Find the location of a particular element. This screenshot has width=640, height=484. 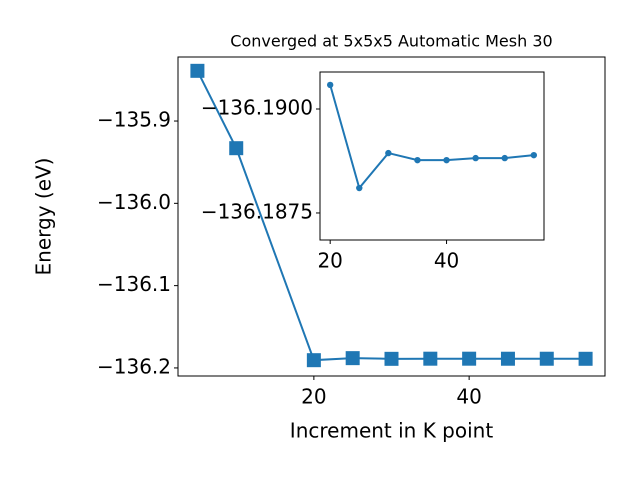

line is located at coordinates (431, 137).